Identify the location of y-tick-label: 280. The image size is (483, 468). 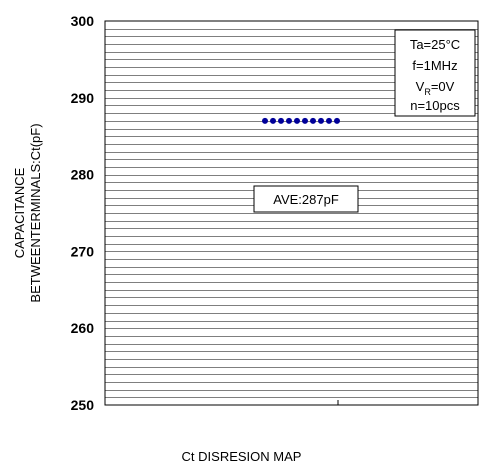
(83, 175).